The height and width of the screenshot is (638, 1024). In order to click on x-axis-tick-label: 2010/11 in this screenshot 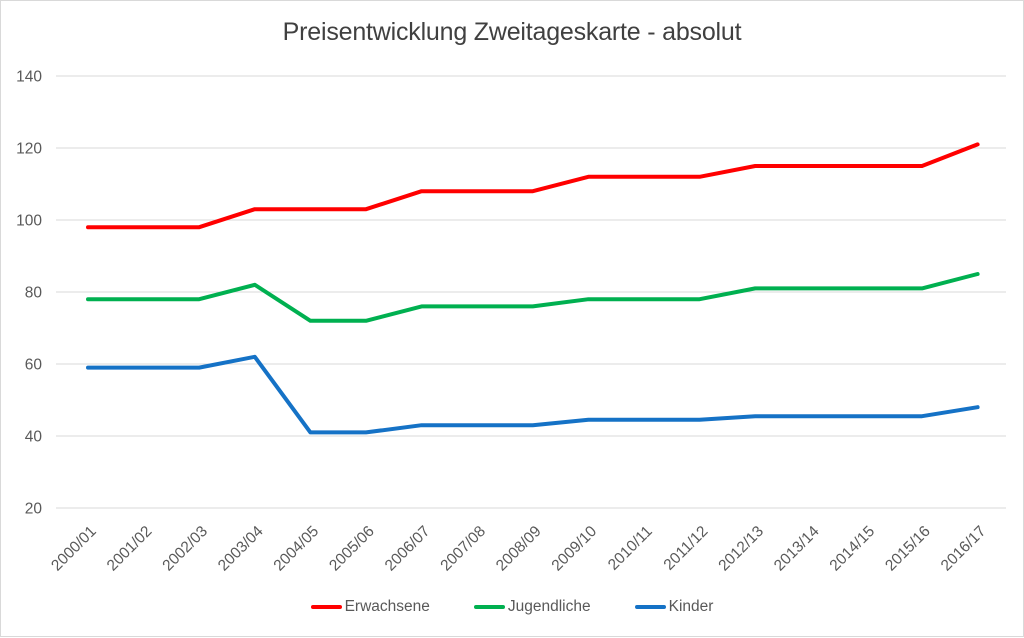, I will do `click(630, 548)`.